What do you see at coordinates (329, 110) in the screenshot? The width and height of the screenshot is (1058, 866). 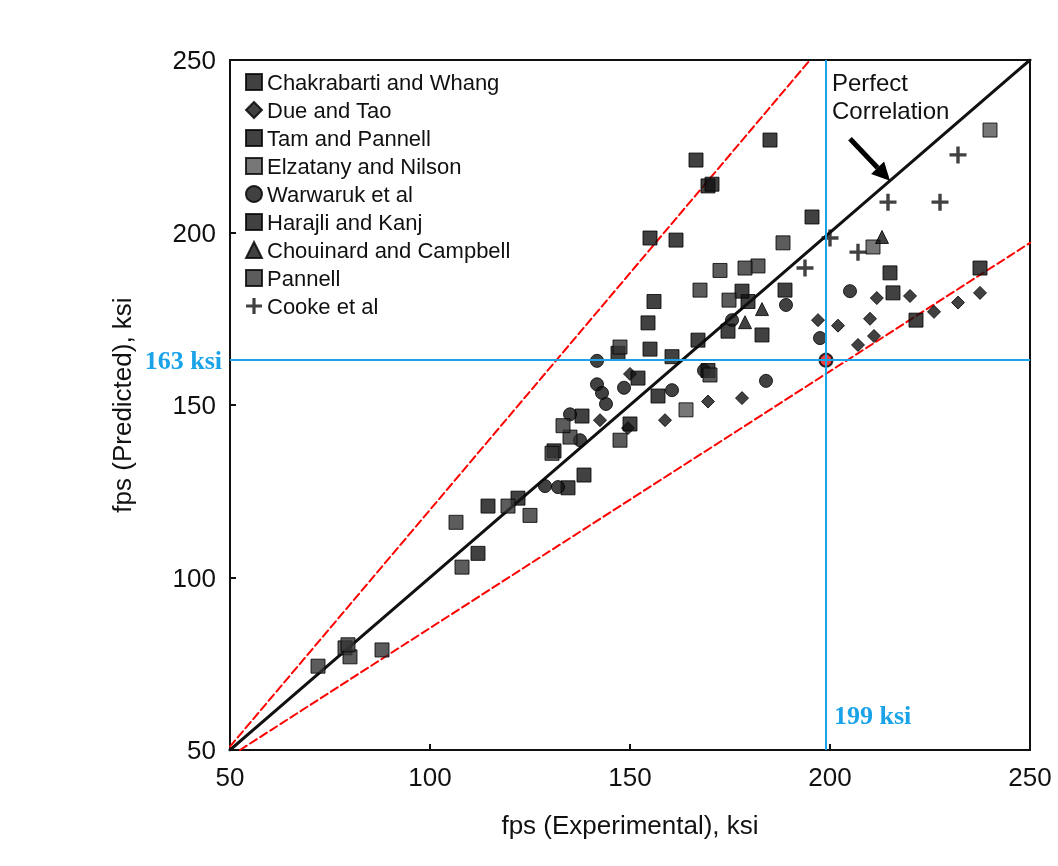 I see `legend-label: Due and Tao` at bounding box center [329, 110].